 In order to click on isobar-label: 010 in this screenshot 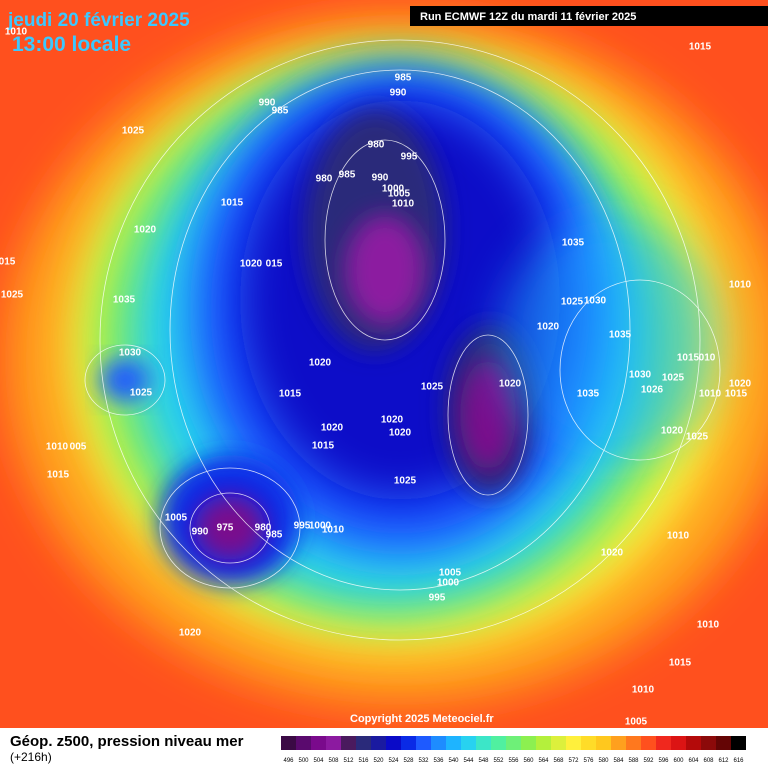, I will do `click(707, 358)`.